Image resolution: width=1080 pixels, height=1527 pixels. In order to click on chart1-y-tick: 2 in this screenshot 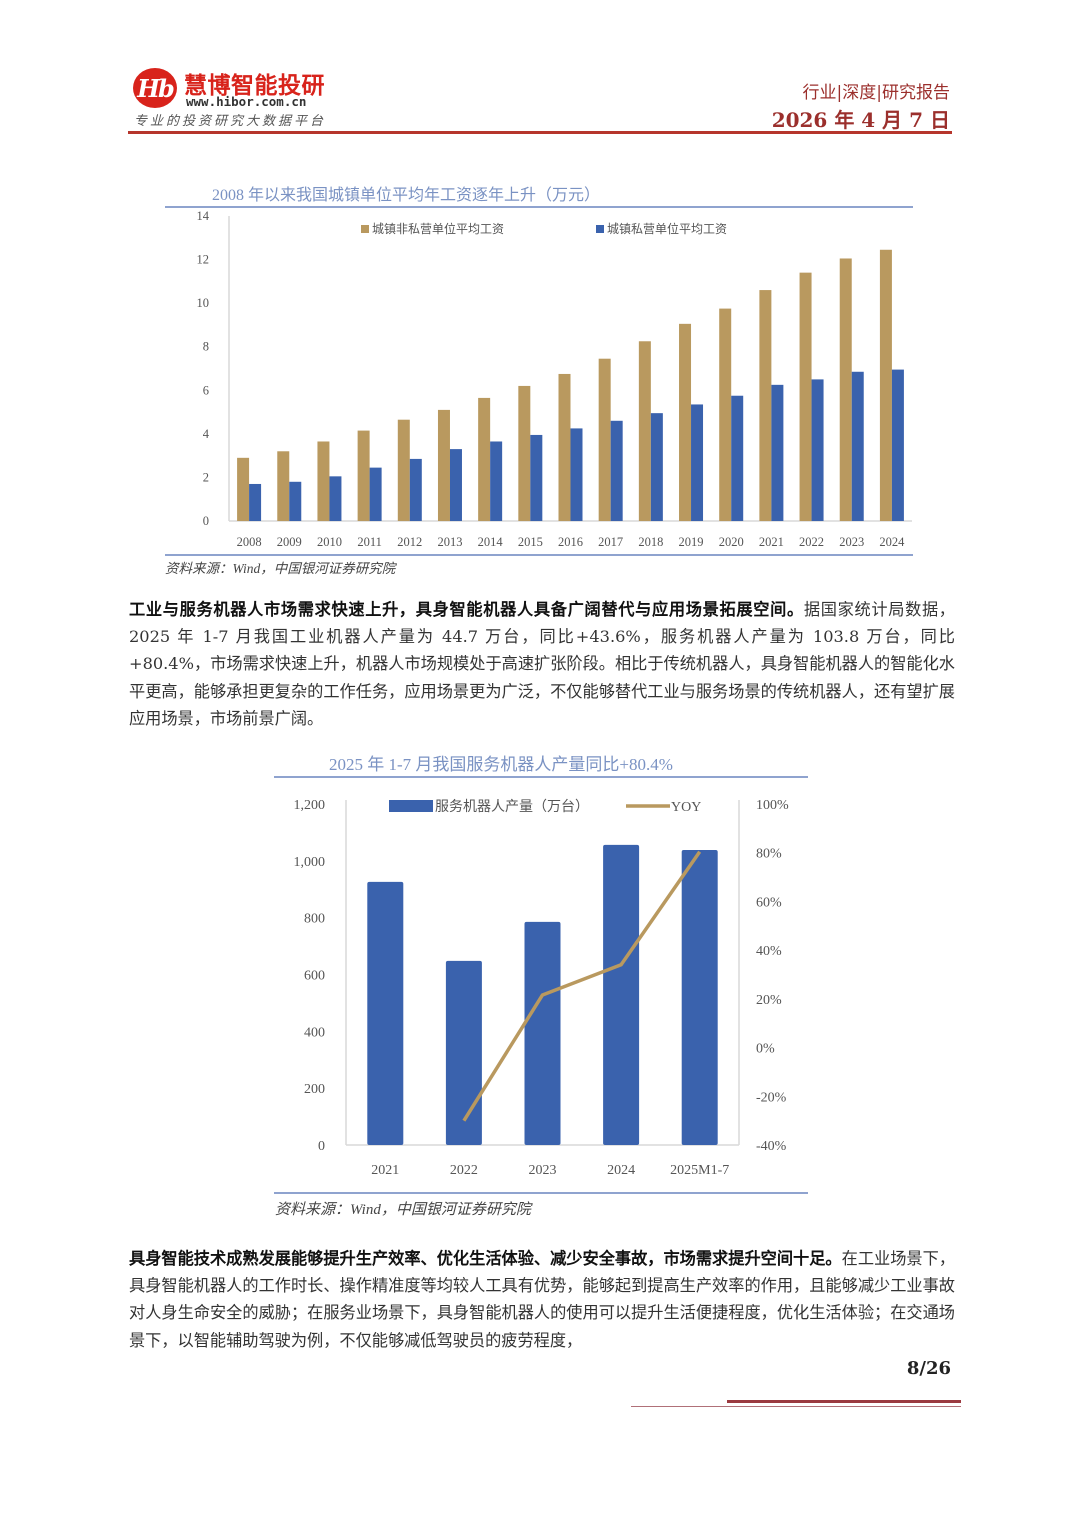, I will do `click(206, 477)`.